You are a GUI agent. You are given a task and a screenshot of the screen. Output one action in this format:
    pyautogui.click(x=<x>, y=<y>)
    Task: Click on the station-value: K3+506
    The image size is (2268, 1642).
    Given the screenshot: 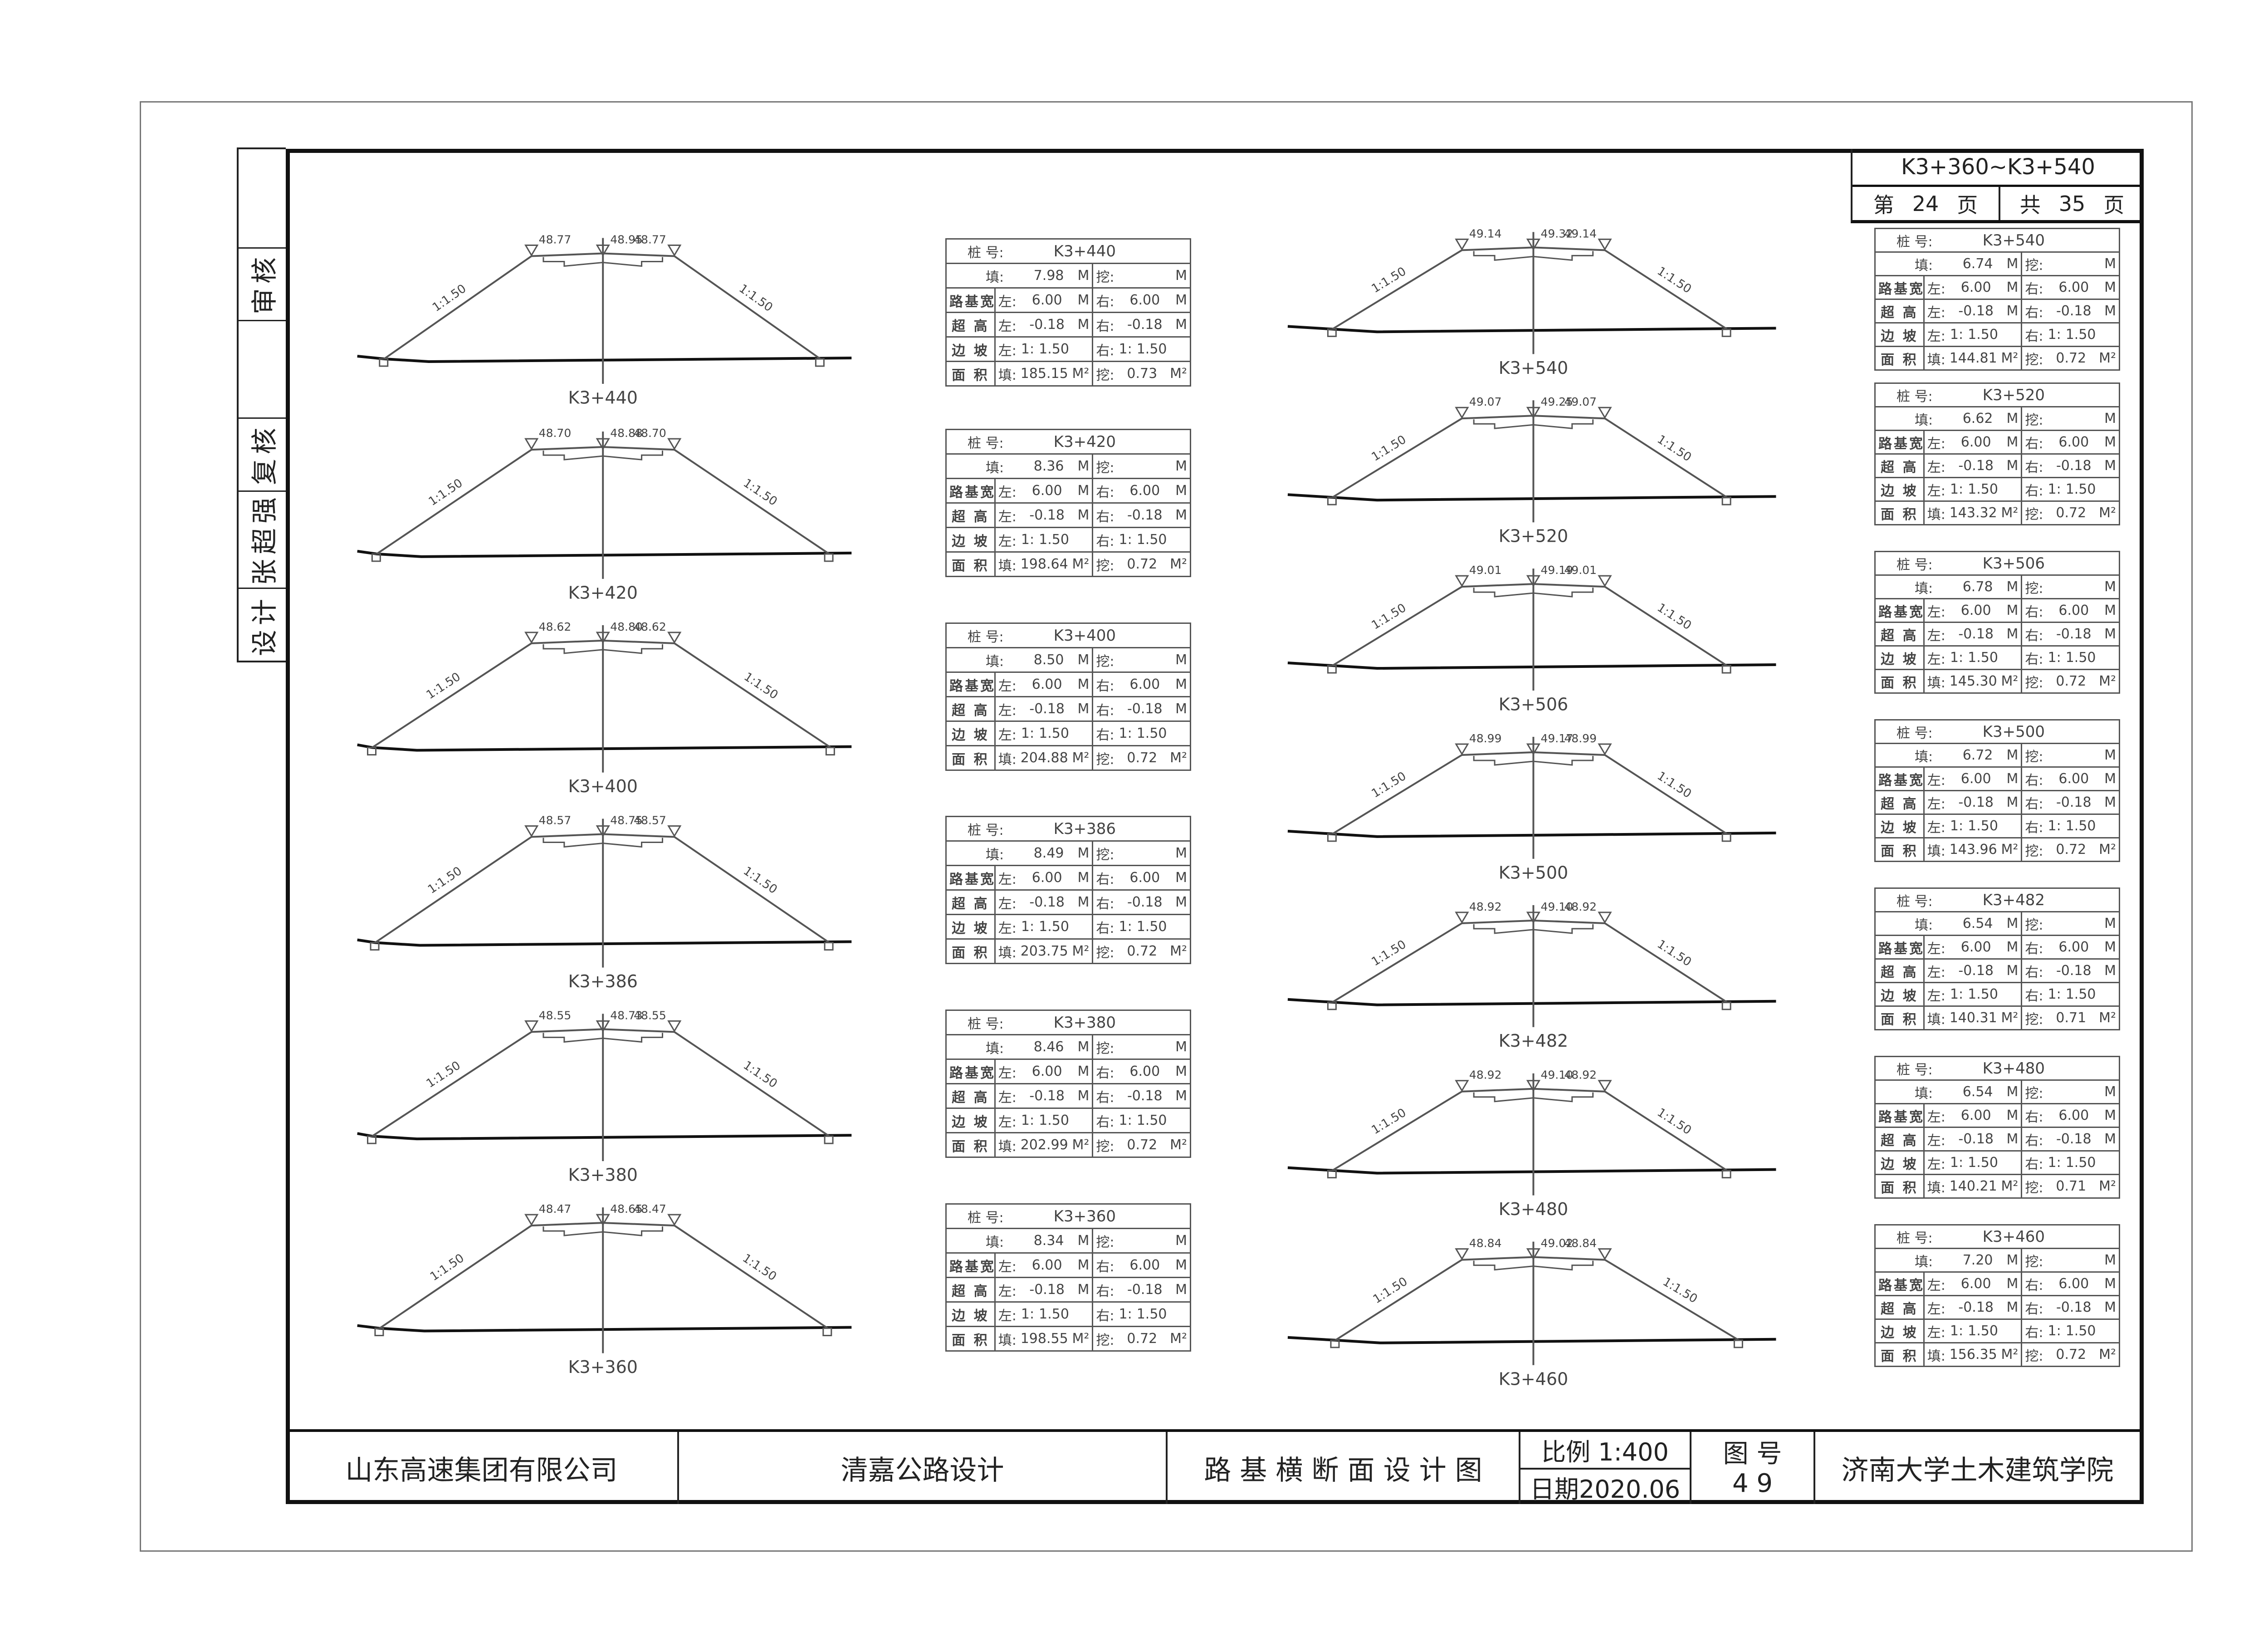 What is the action you would take?
    pyautogui.click(x=2014, y=563)
    